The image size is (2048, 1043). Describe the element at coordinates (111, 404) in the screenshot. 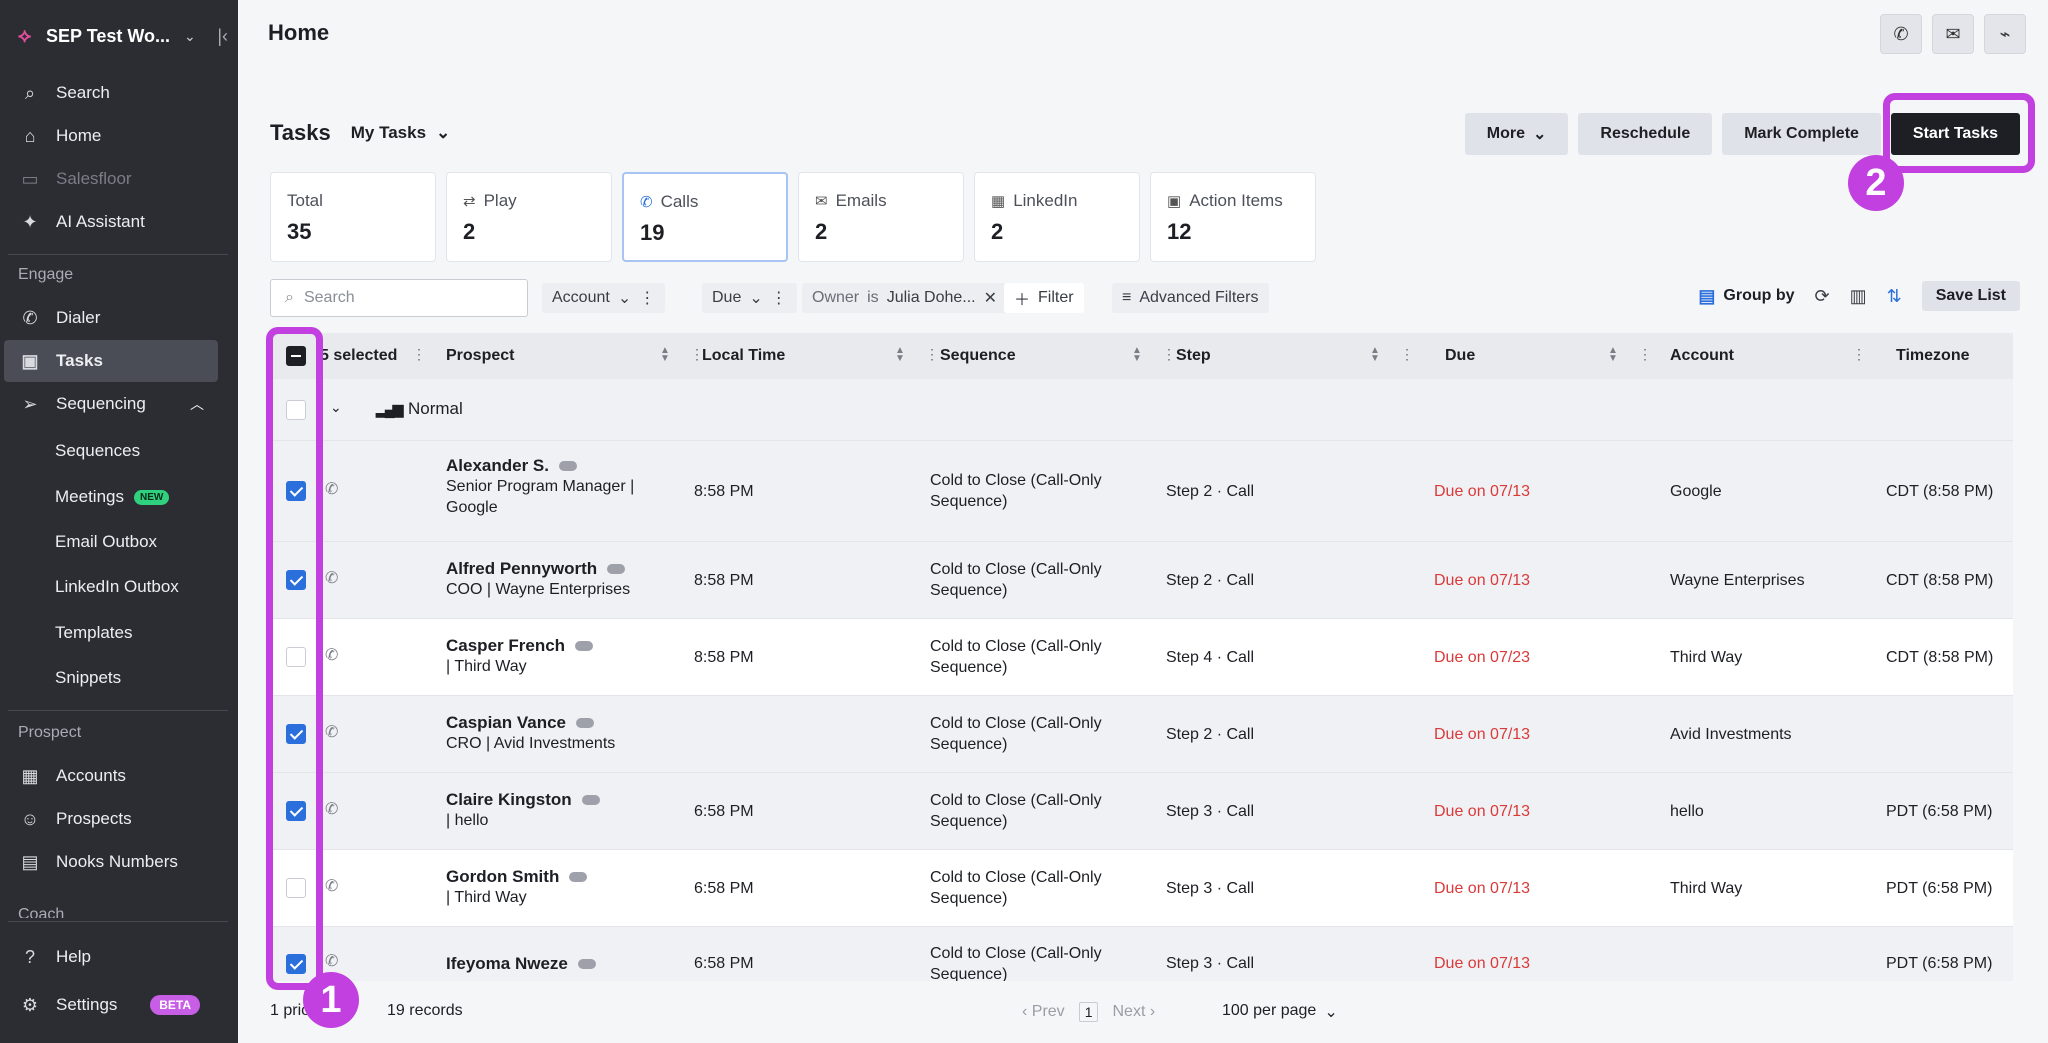

I see `sidebar-item-sequencing: ➢ Sequencing ︿` at that location.